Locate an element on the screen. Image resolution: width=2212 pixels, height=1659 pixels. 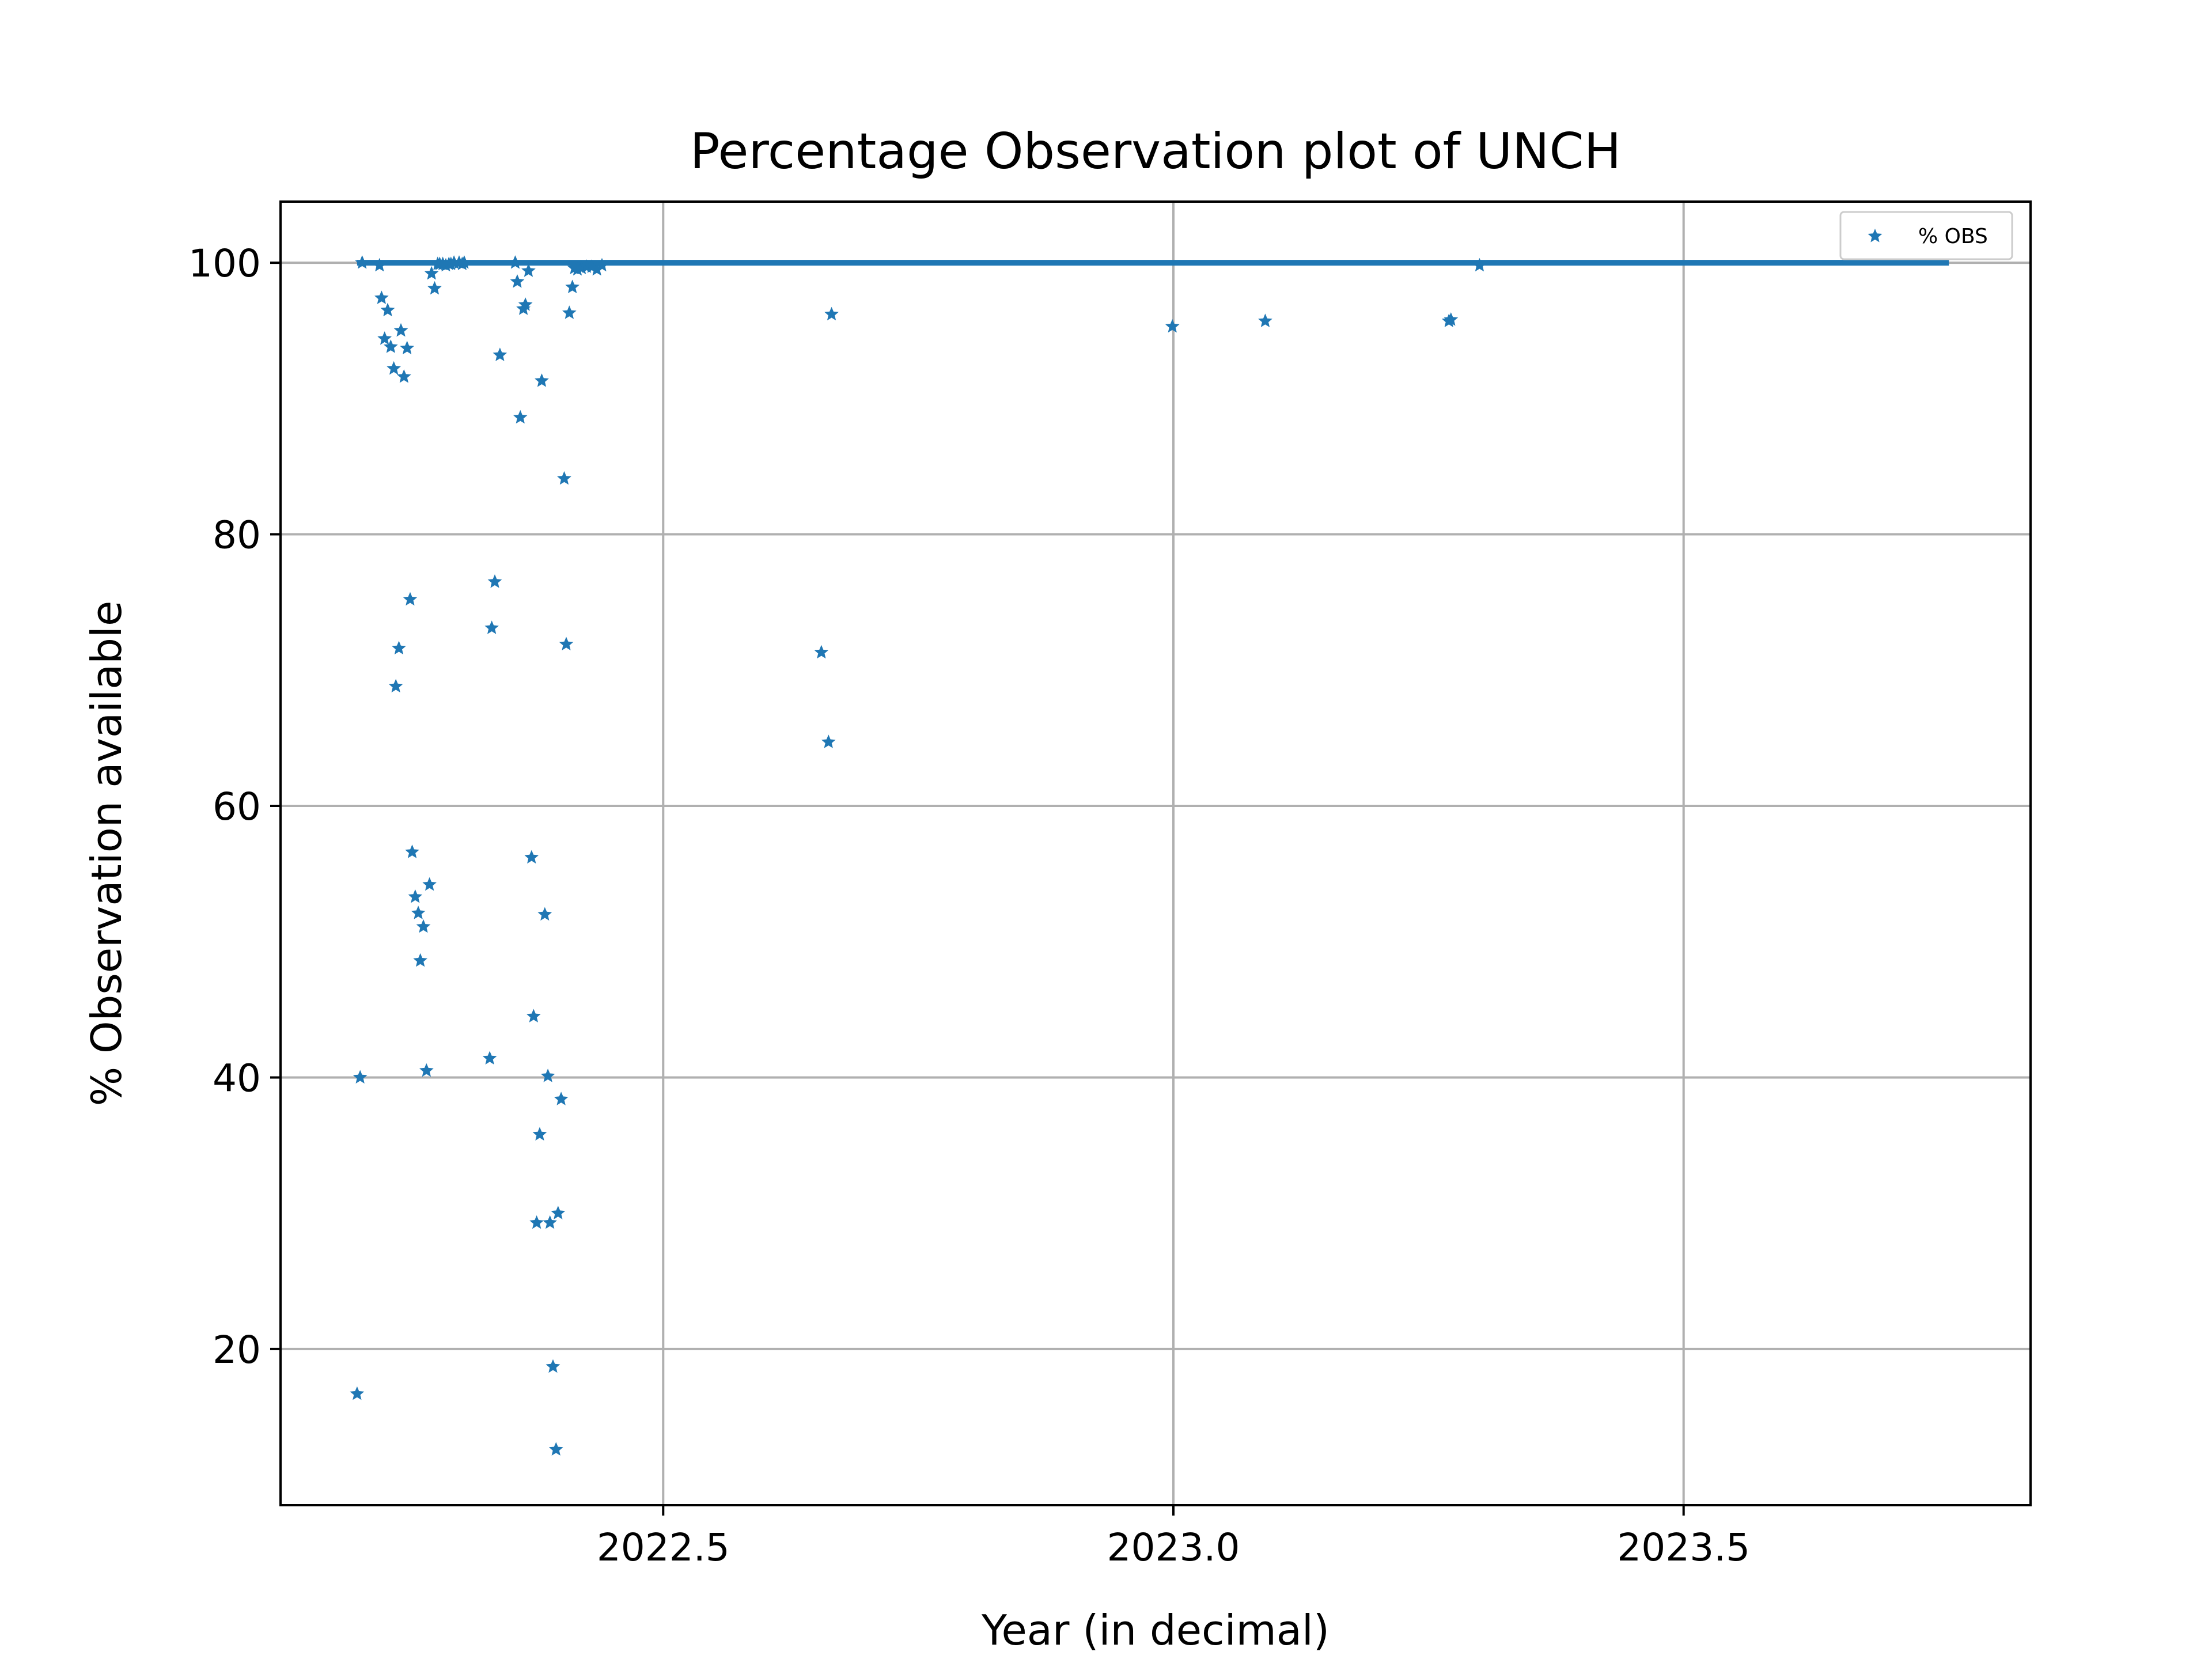
x-tick-label: 2022.5 is located at coordinates (663, 1547).